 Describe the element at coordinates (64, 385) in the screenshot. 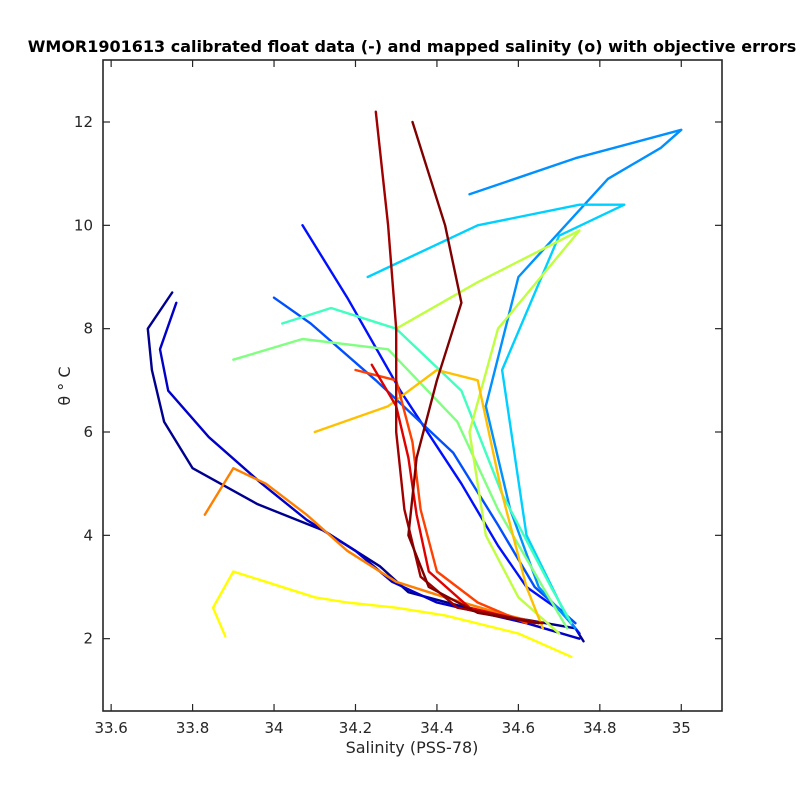

I see `y-axis-label: θ ° C` at that location.